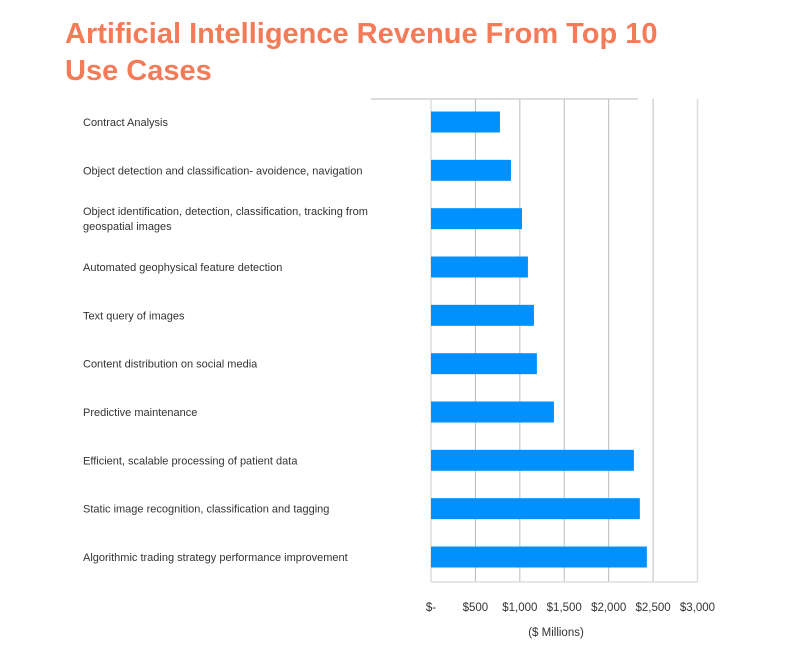 This screenshot has width=800, height=670. Describe the element at coordinates (170, 365) in the screenshot. I see `category-label: Content distribution on social media` at that location.